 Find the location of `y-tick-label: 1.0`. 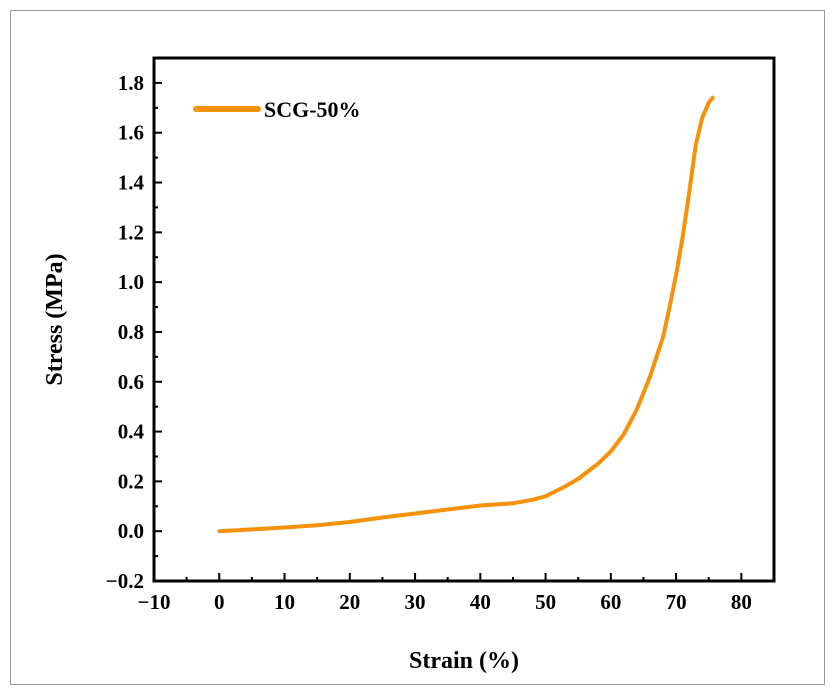

y-tick-label: 1.0 is located at coordinates (131, 282).